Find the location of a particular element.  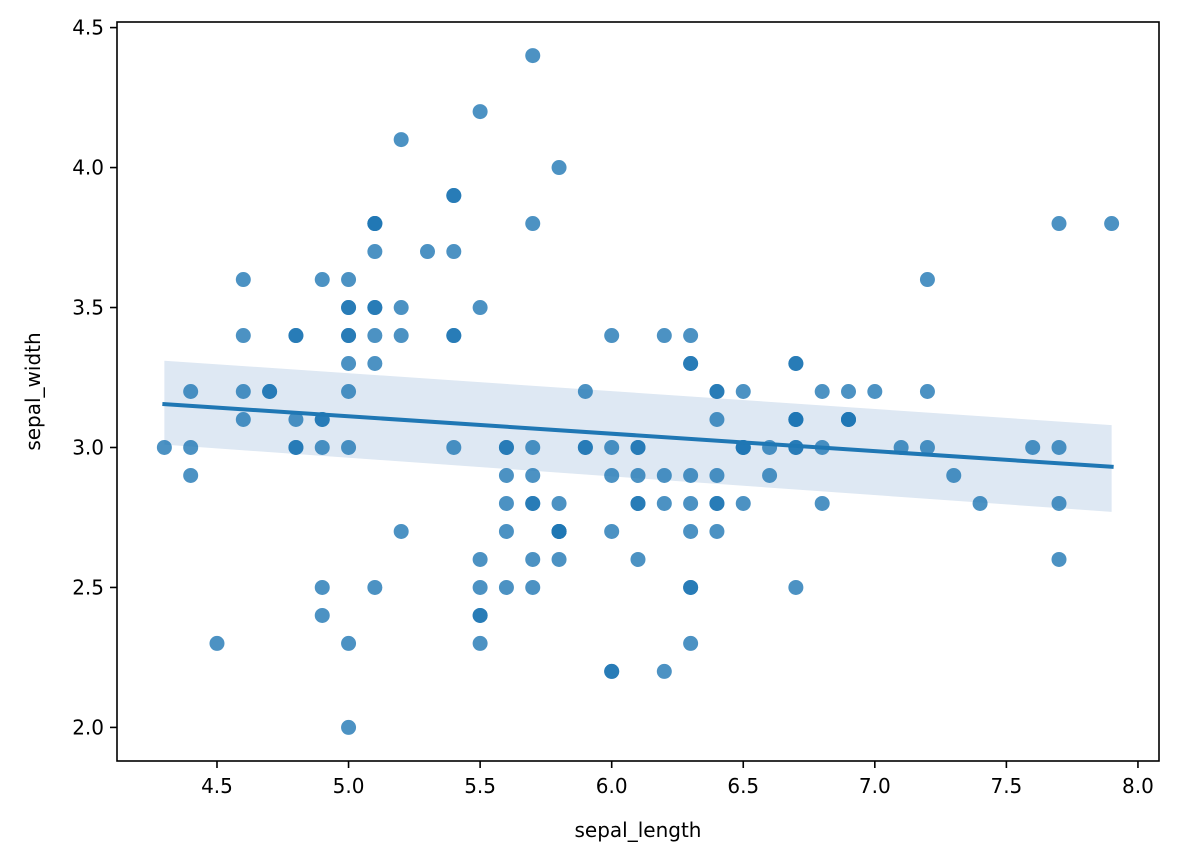

x-tick-label: 7.0 is located at coordinates (875, 786).